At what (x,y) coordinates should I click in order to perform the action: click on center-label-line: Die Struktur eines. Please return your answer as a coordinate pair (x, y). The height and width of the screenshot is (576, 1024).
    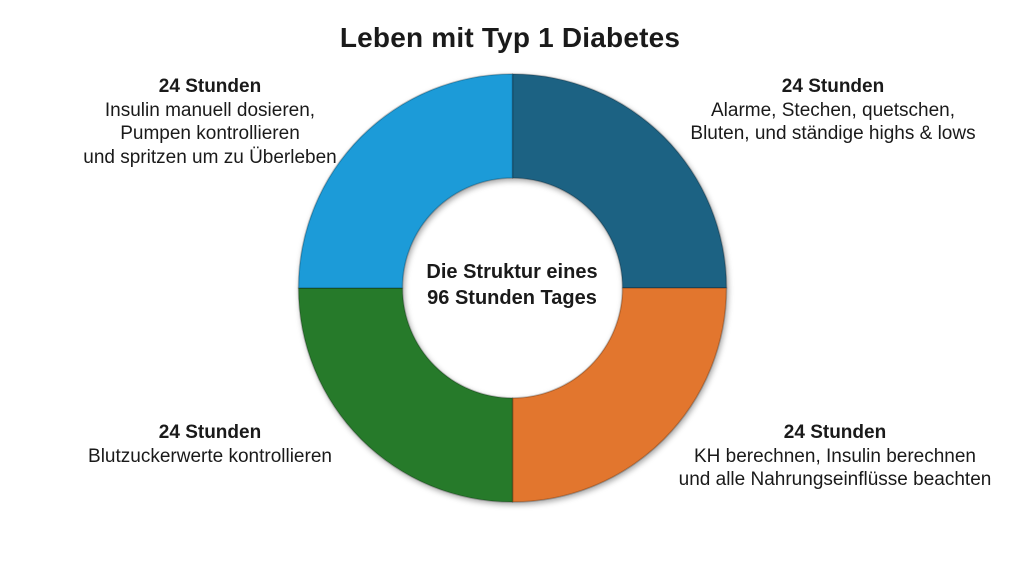
    Looking at the image, I should click on (512, 272).